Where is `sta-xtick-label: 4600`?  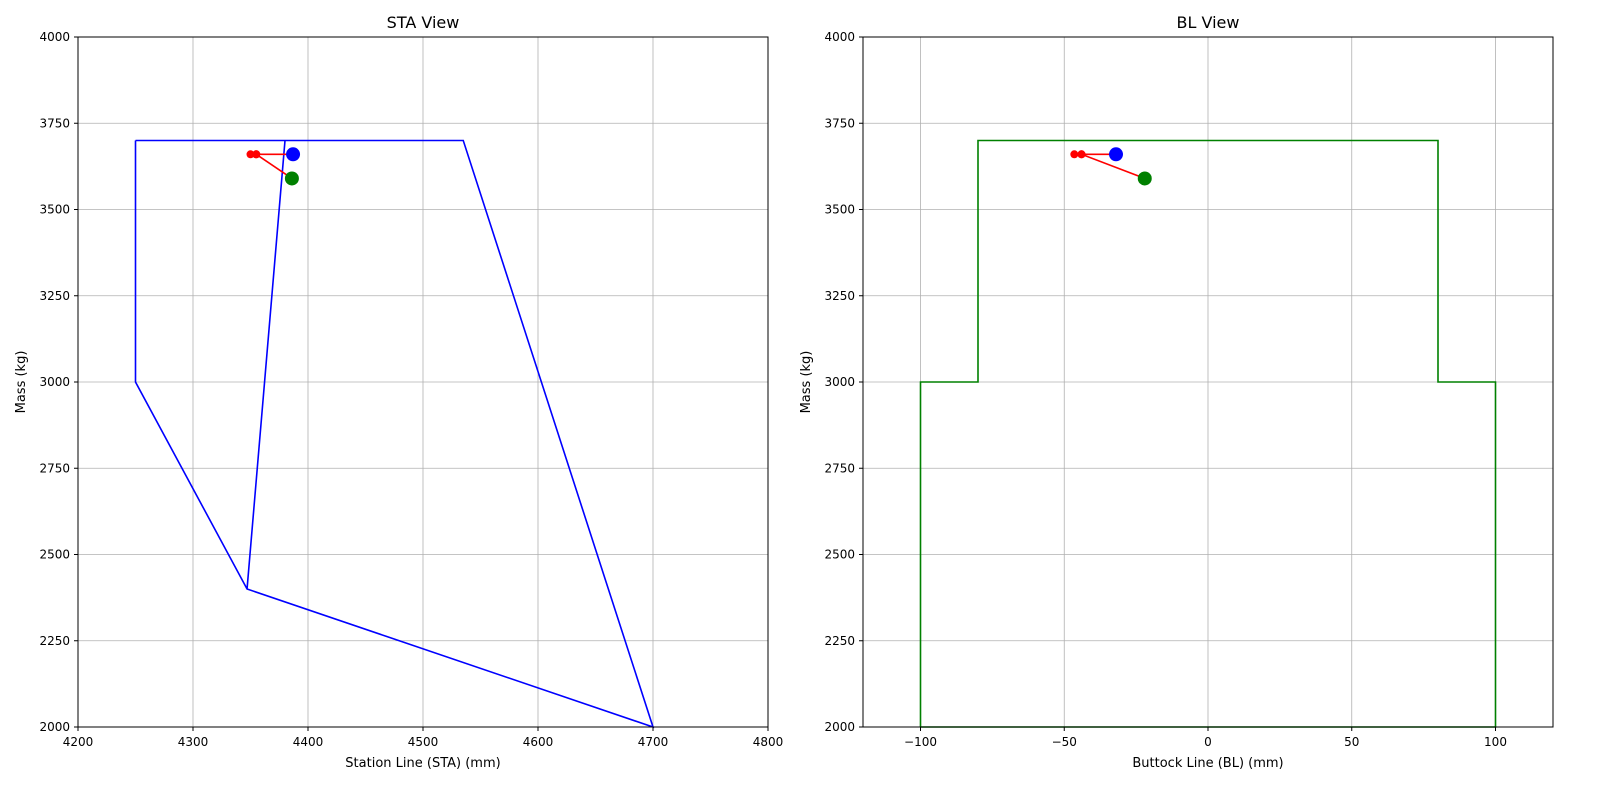
sta-xtick-label: 4600 is located at coordinates (538, 742).